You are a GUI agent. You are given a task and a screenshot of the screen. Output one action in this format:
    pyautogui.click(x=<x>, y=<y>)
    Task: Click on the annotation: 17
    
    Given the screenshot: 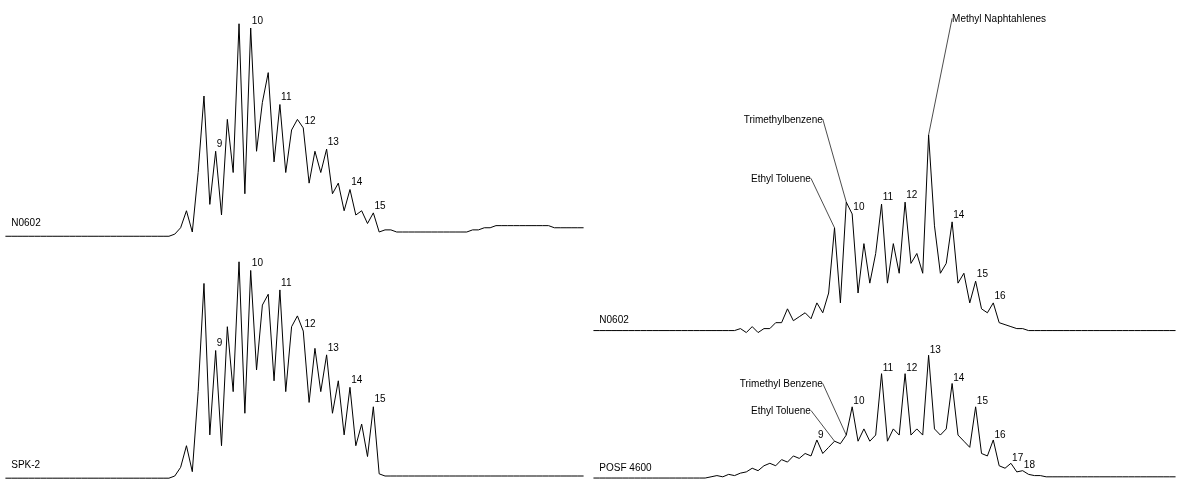 What is the action you would take?
    pyautogui.click(x=1018, y=457)
    